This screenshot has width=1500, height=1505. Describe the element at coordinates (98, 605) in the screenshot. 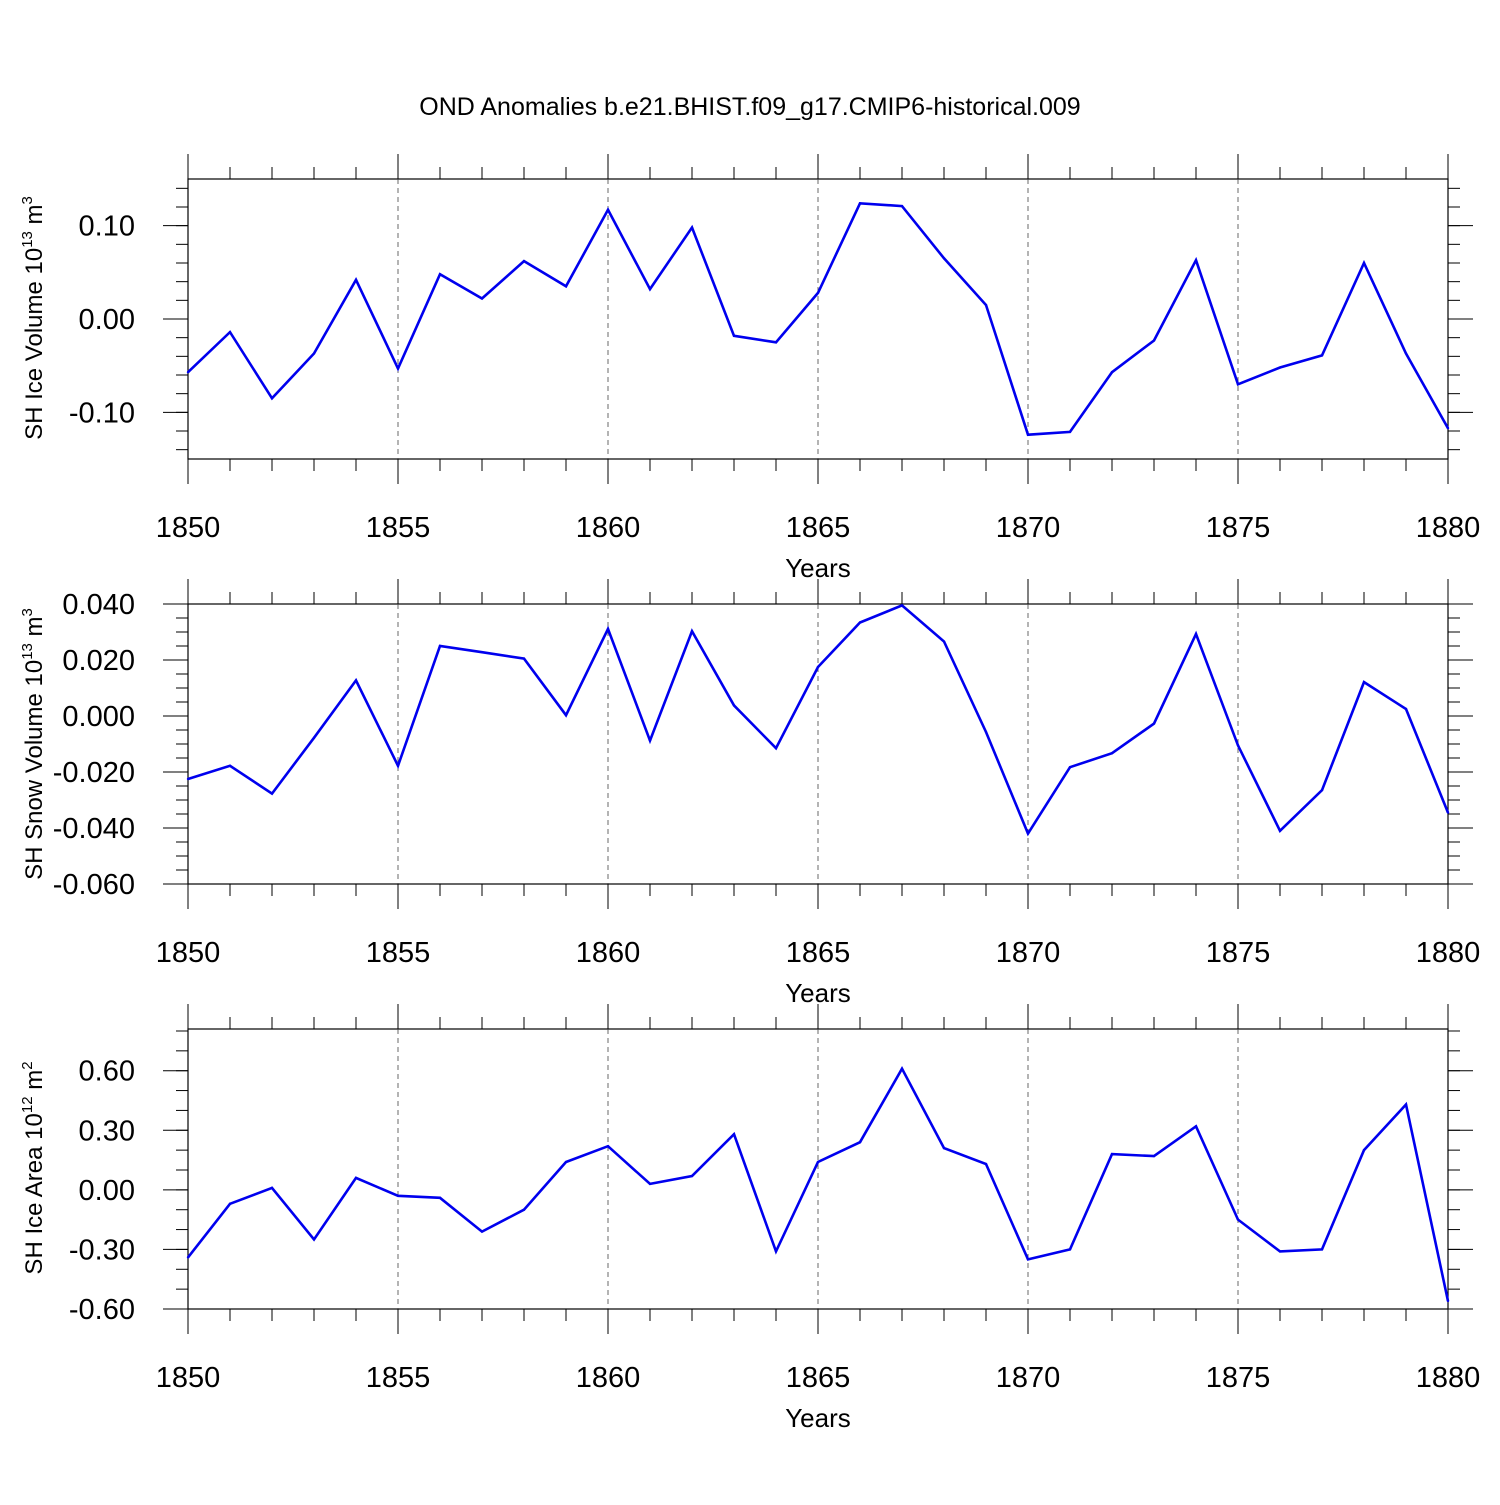

I see `y-tick-label: 0.040` at that location.